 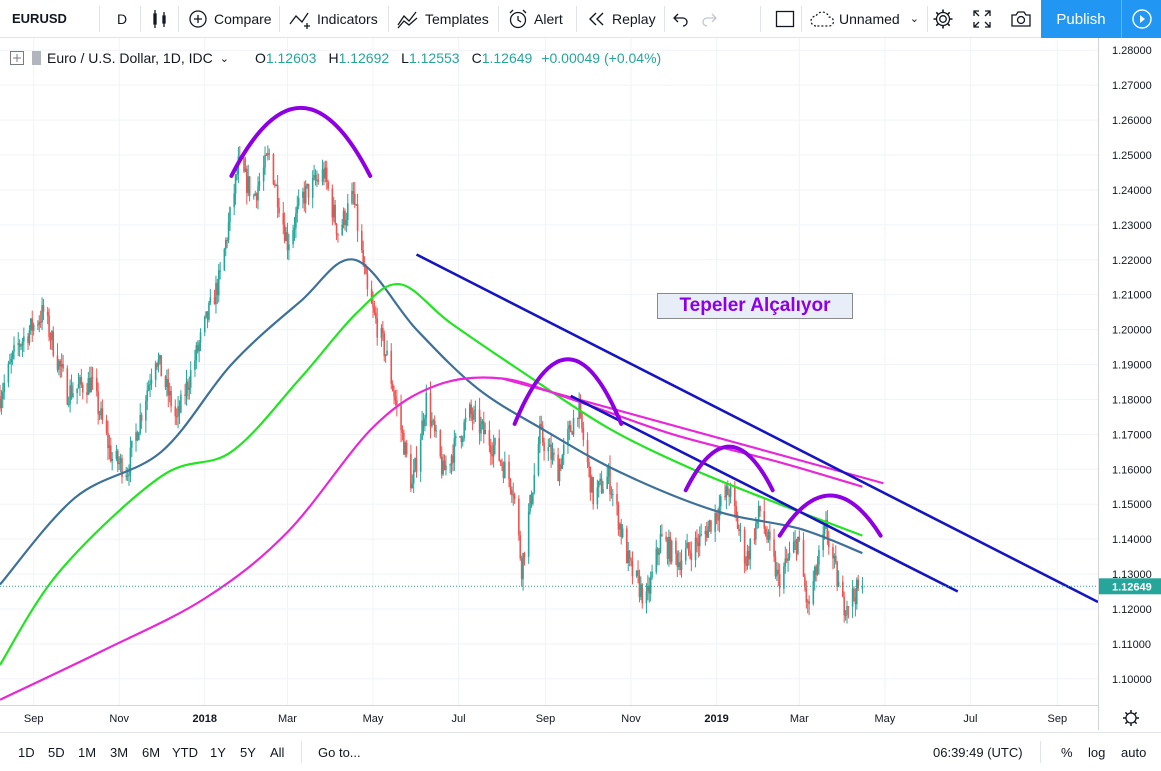 What do you see at coordinates (287, 719) in the screenshot?
I see `time-tick-label: Mar` at bounding box center [287, 719].